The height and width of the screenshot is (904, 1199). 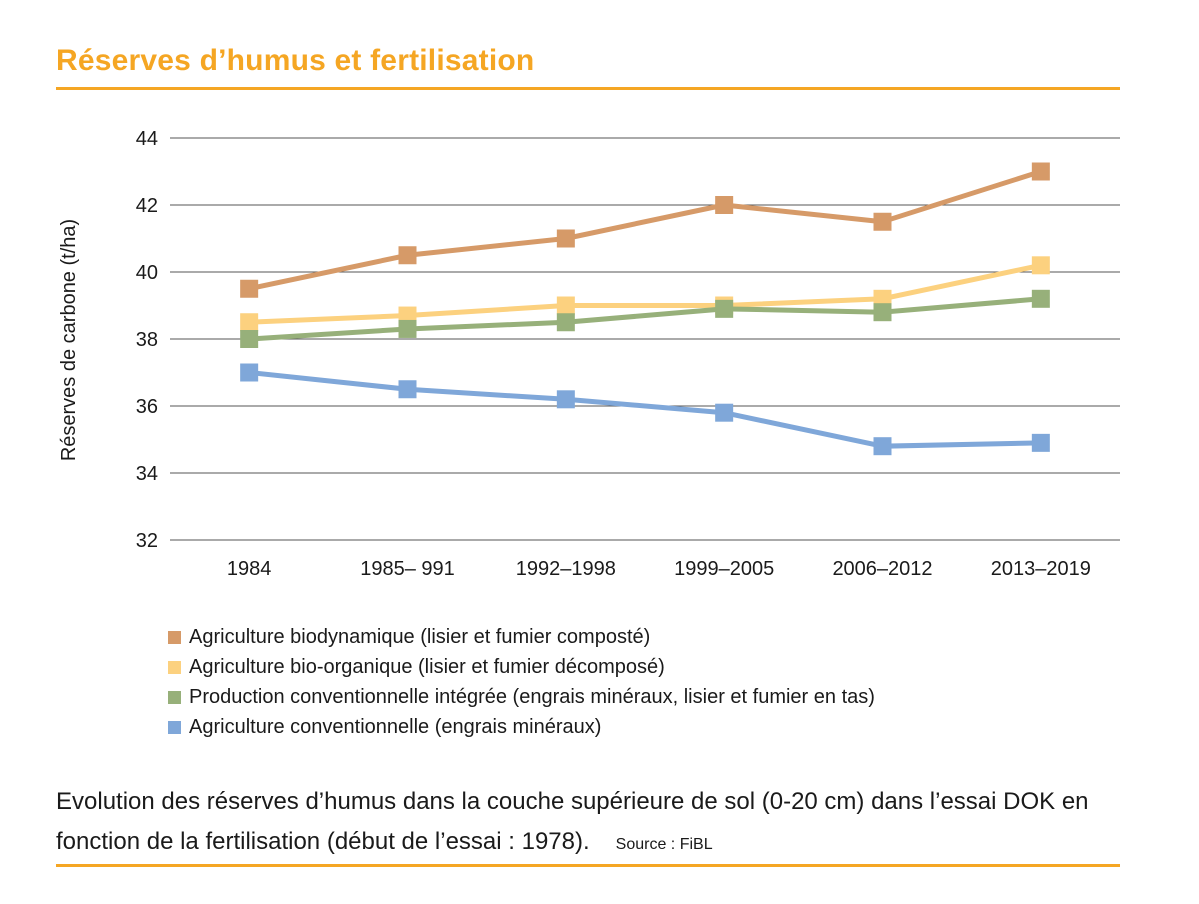 I want to click on x-tick-label: 1992–1998, so click(x=566, y=569).